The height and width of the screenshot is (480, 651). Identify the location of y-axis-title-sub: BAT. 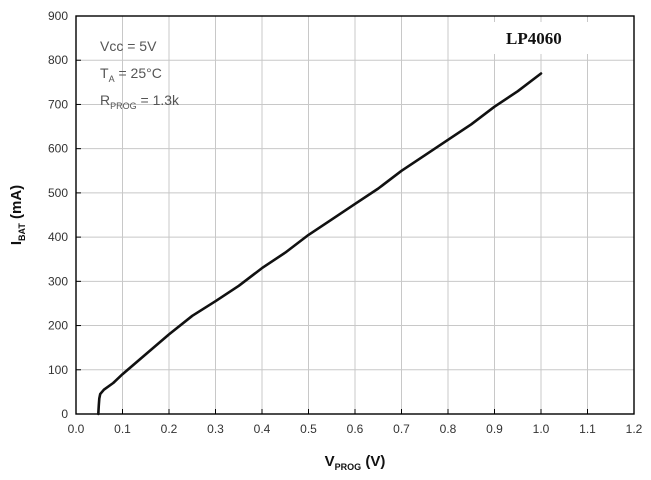
(22, 232).